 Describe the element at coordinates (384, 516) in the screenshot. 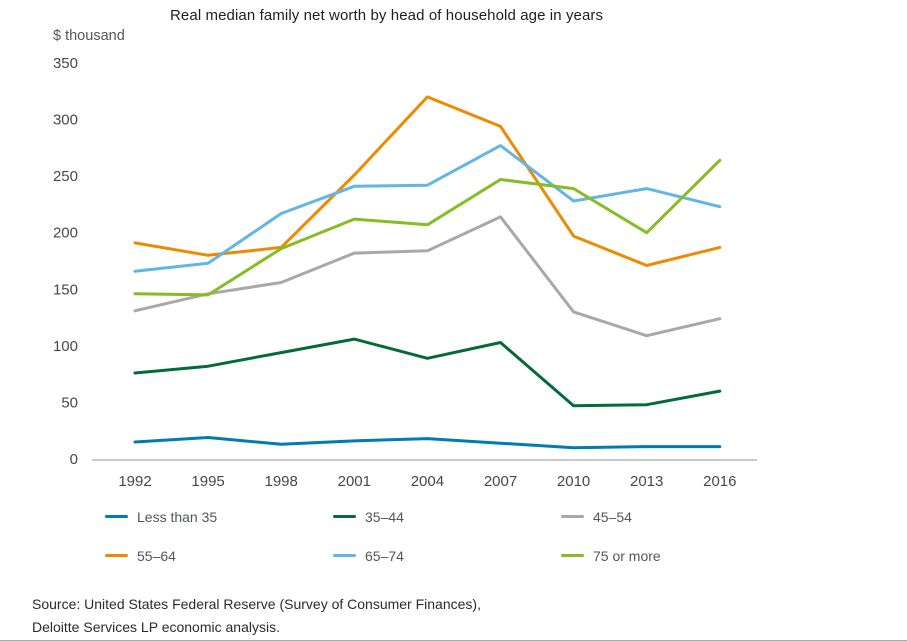

I see `legend-label: 35–44` at that location.